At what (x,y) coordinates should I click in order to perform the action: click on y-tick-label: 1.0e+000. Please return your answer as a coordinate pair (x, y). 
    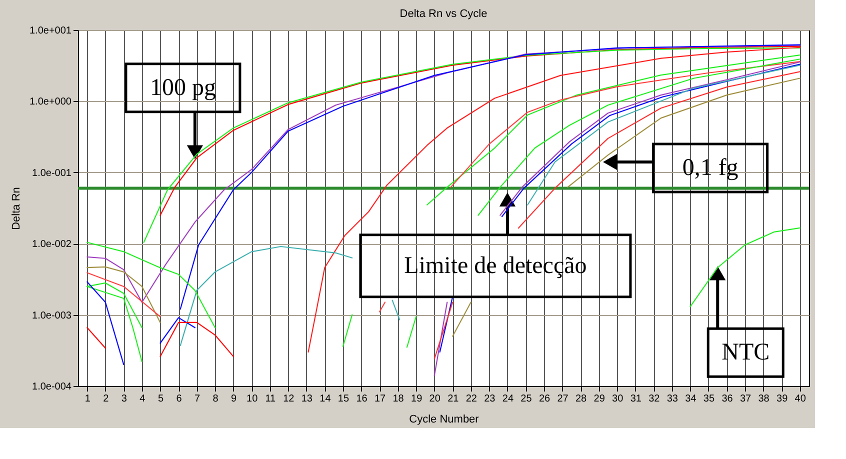
    Looking at the image, I should click on (51, 102).